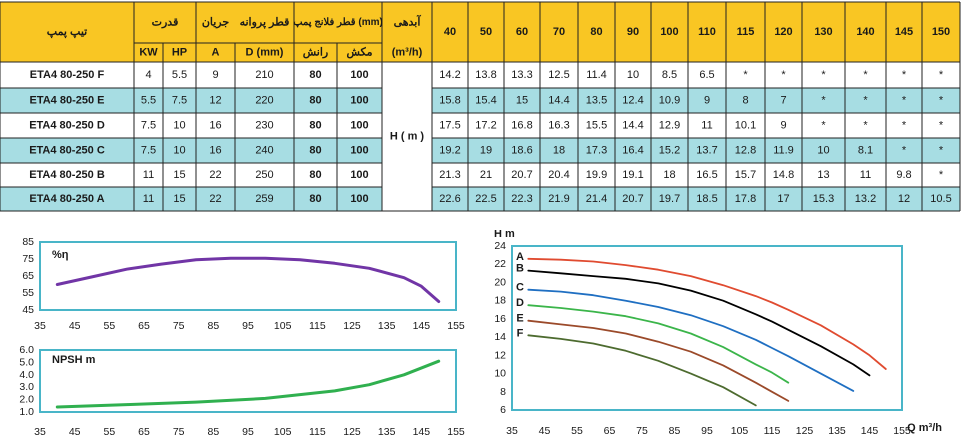 The height and width of the screenshot is (444, 964). I want to click on cell-kw: 5.5, so click(148, 101).